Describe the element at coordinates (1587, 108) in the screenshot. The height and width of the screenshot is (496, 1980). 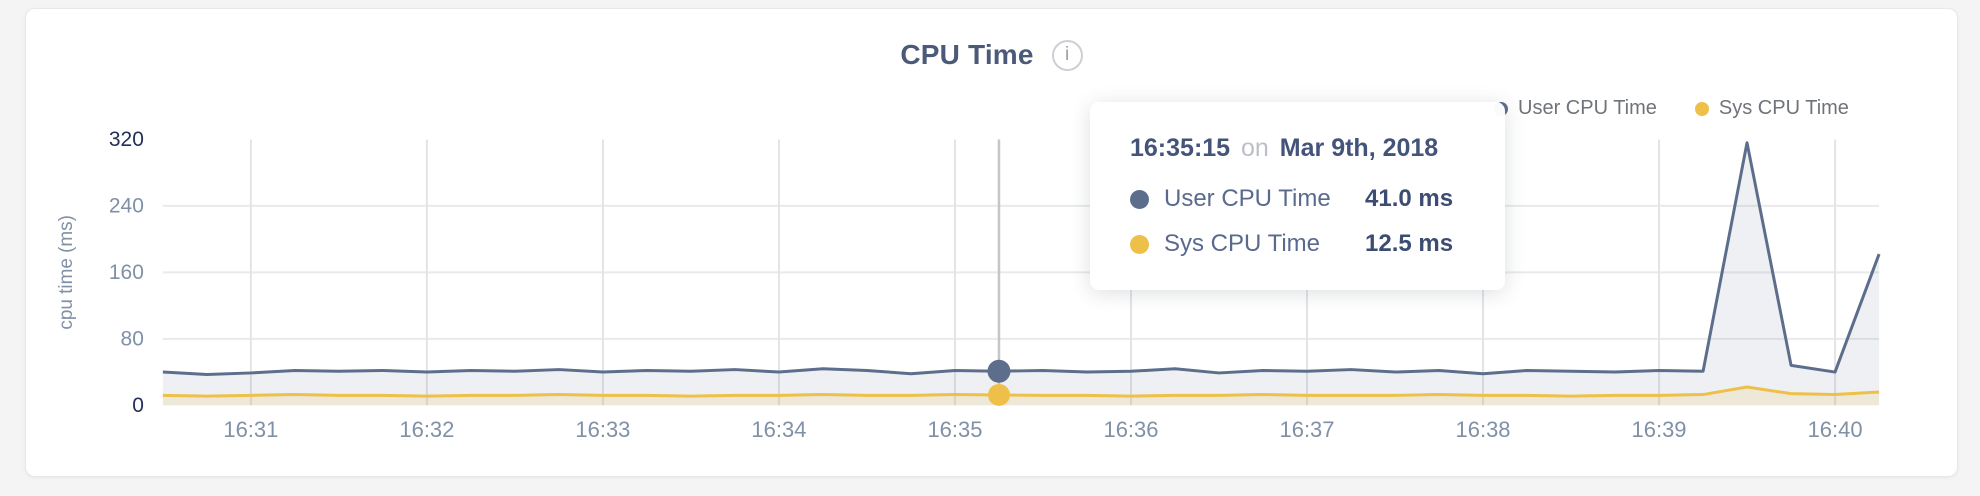
I see `legend-label: User CPU Time` at that location.